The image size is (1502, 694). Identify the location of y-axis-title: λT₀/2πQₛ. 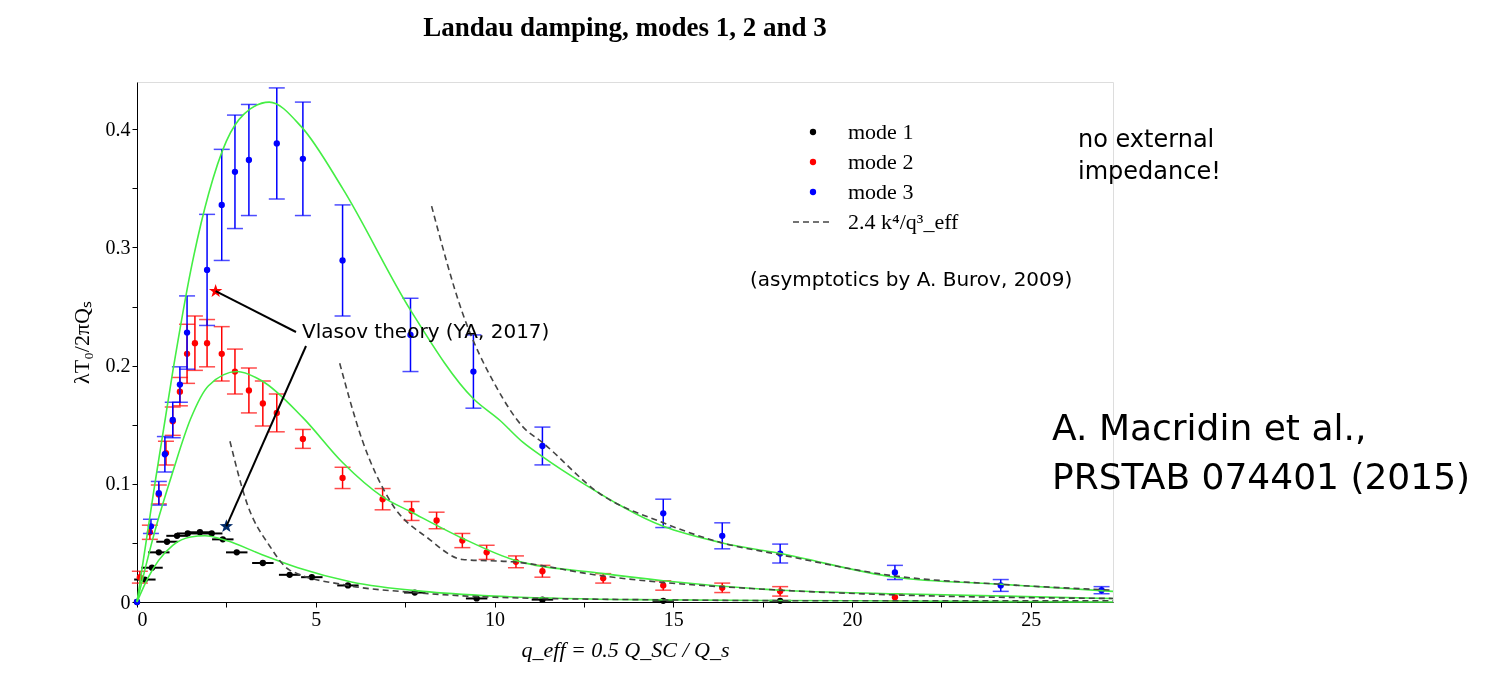
(81, 342).